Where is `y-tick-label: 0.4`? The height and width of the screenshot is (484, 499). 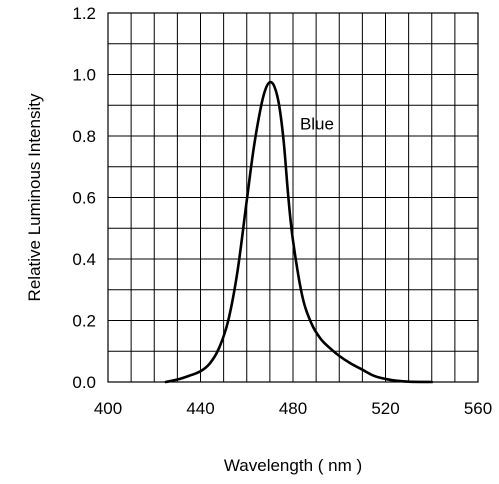 y-tick-label: 0.4 is located at coordinates (84, 259).